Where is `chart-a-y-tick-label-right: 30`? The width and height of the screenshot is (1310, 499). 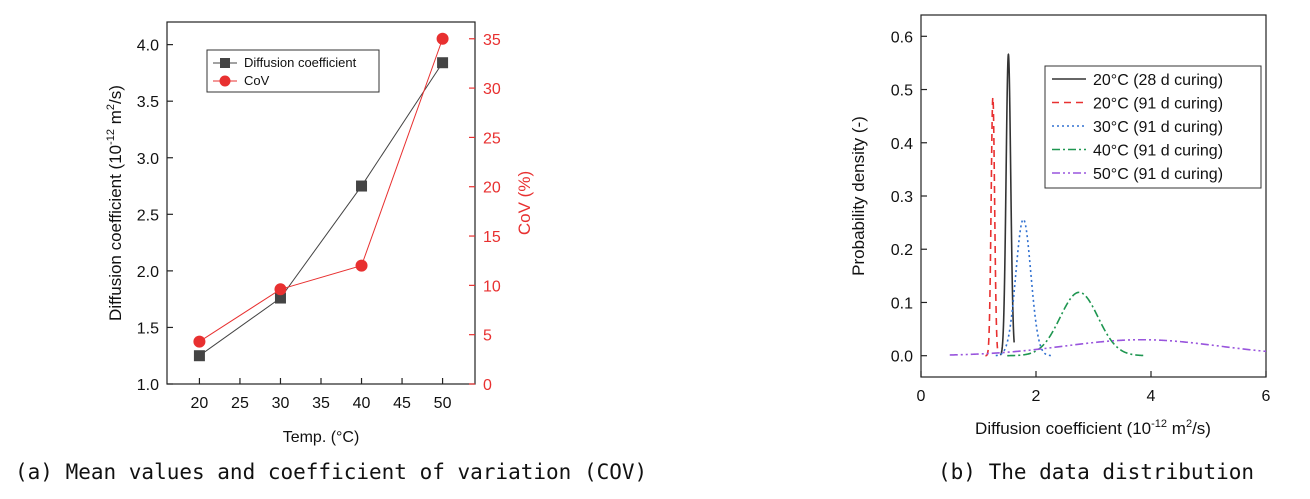
chart-a-y-tick-label-right: 30 is located at coordinates (492, 89).